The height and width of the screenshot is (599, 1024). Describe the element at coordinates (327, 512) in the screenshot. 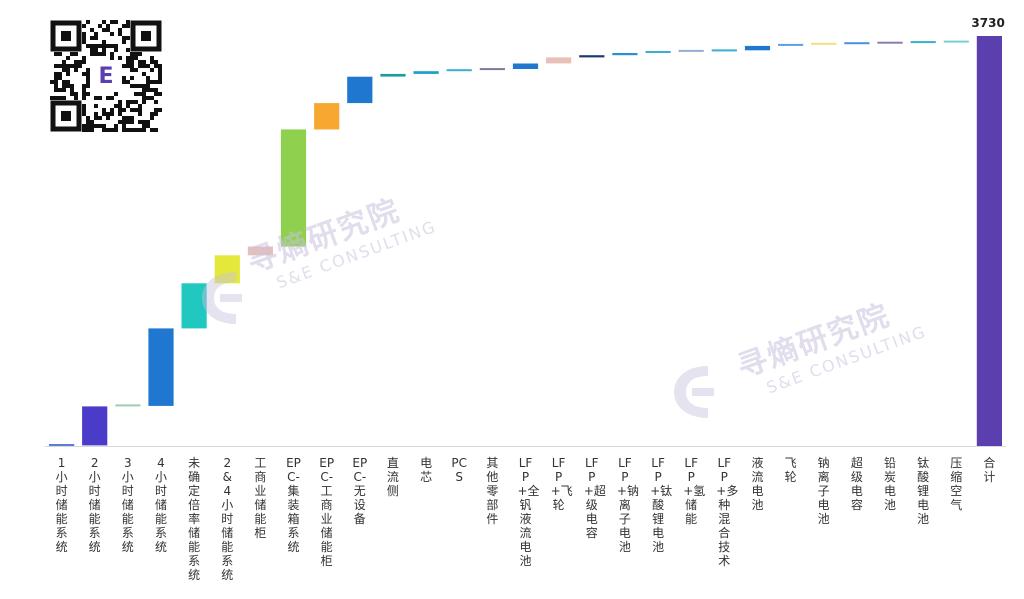

I see `category-label: EPC-工商业储能柜` at that location.